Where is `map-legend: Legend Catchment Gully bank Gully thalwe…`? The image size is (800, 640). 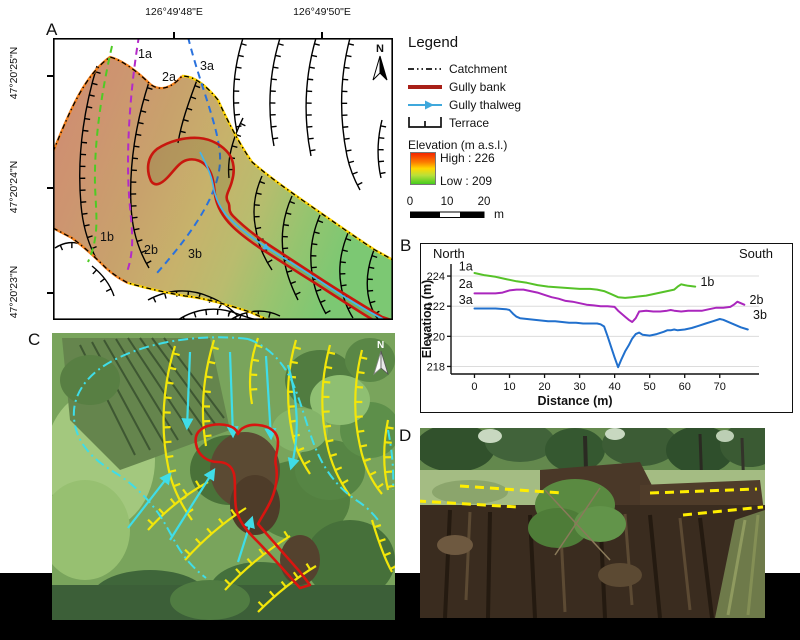 map-legend: Legend Catchment Gully bank Gully thalwe… is located at coordinates (503, 135).